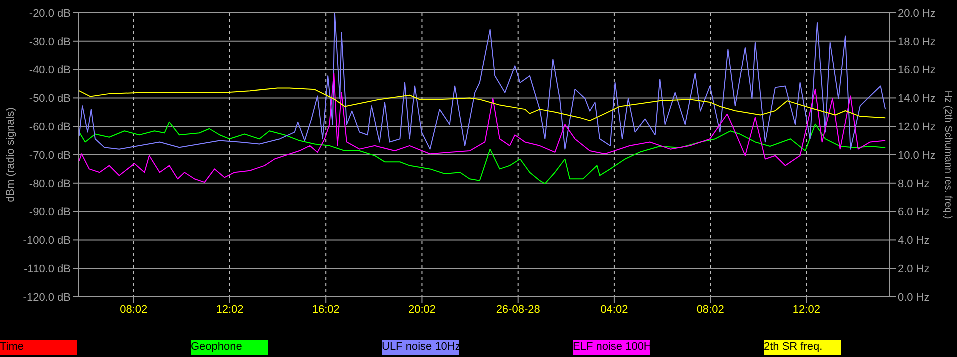  What do you see at coordinates (50, 99) in the screenshot?
I see `y-tick-label: -50.0 dB` at bounding box center [50, 99].